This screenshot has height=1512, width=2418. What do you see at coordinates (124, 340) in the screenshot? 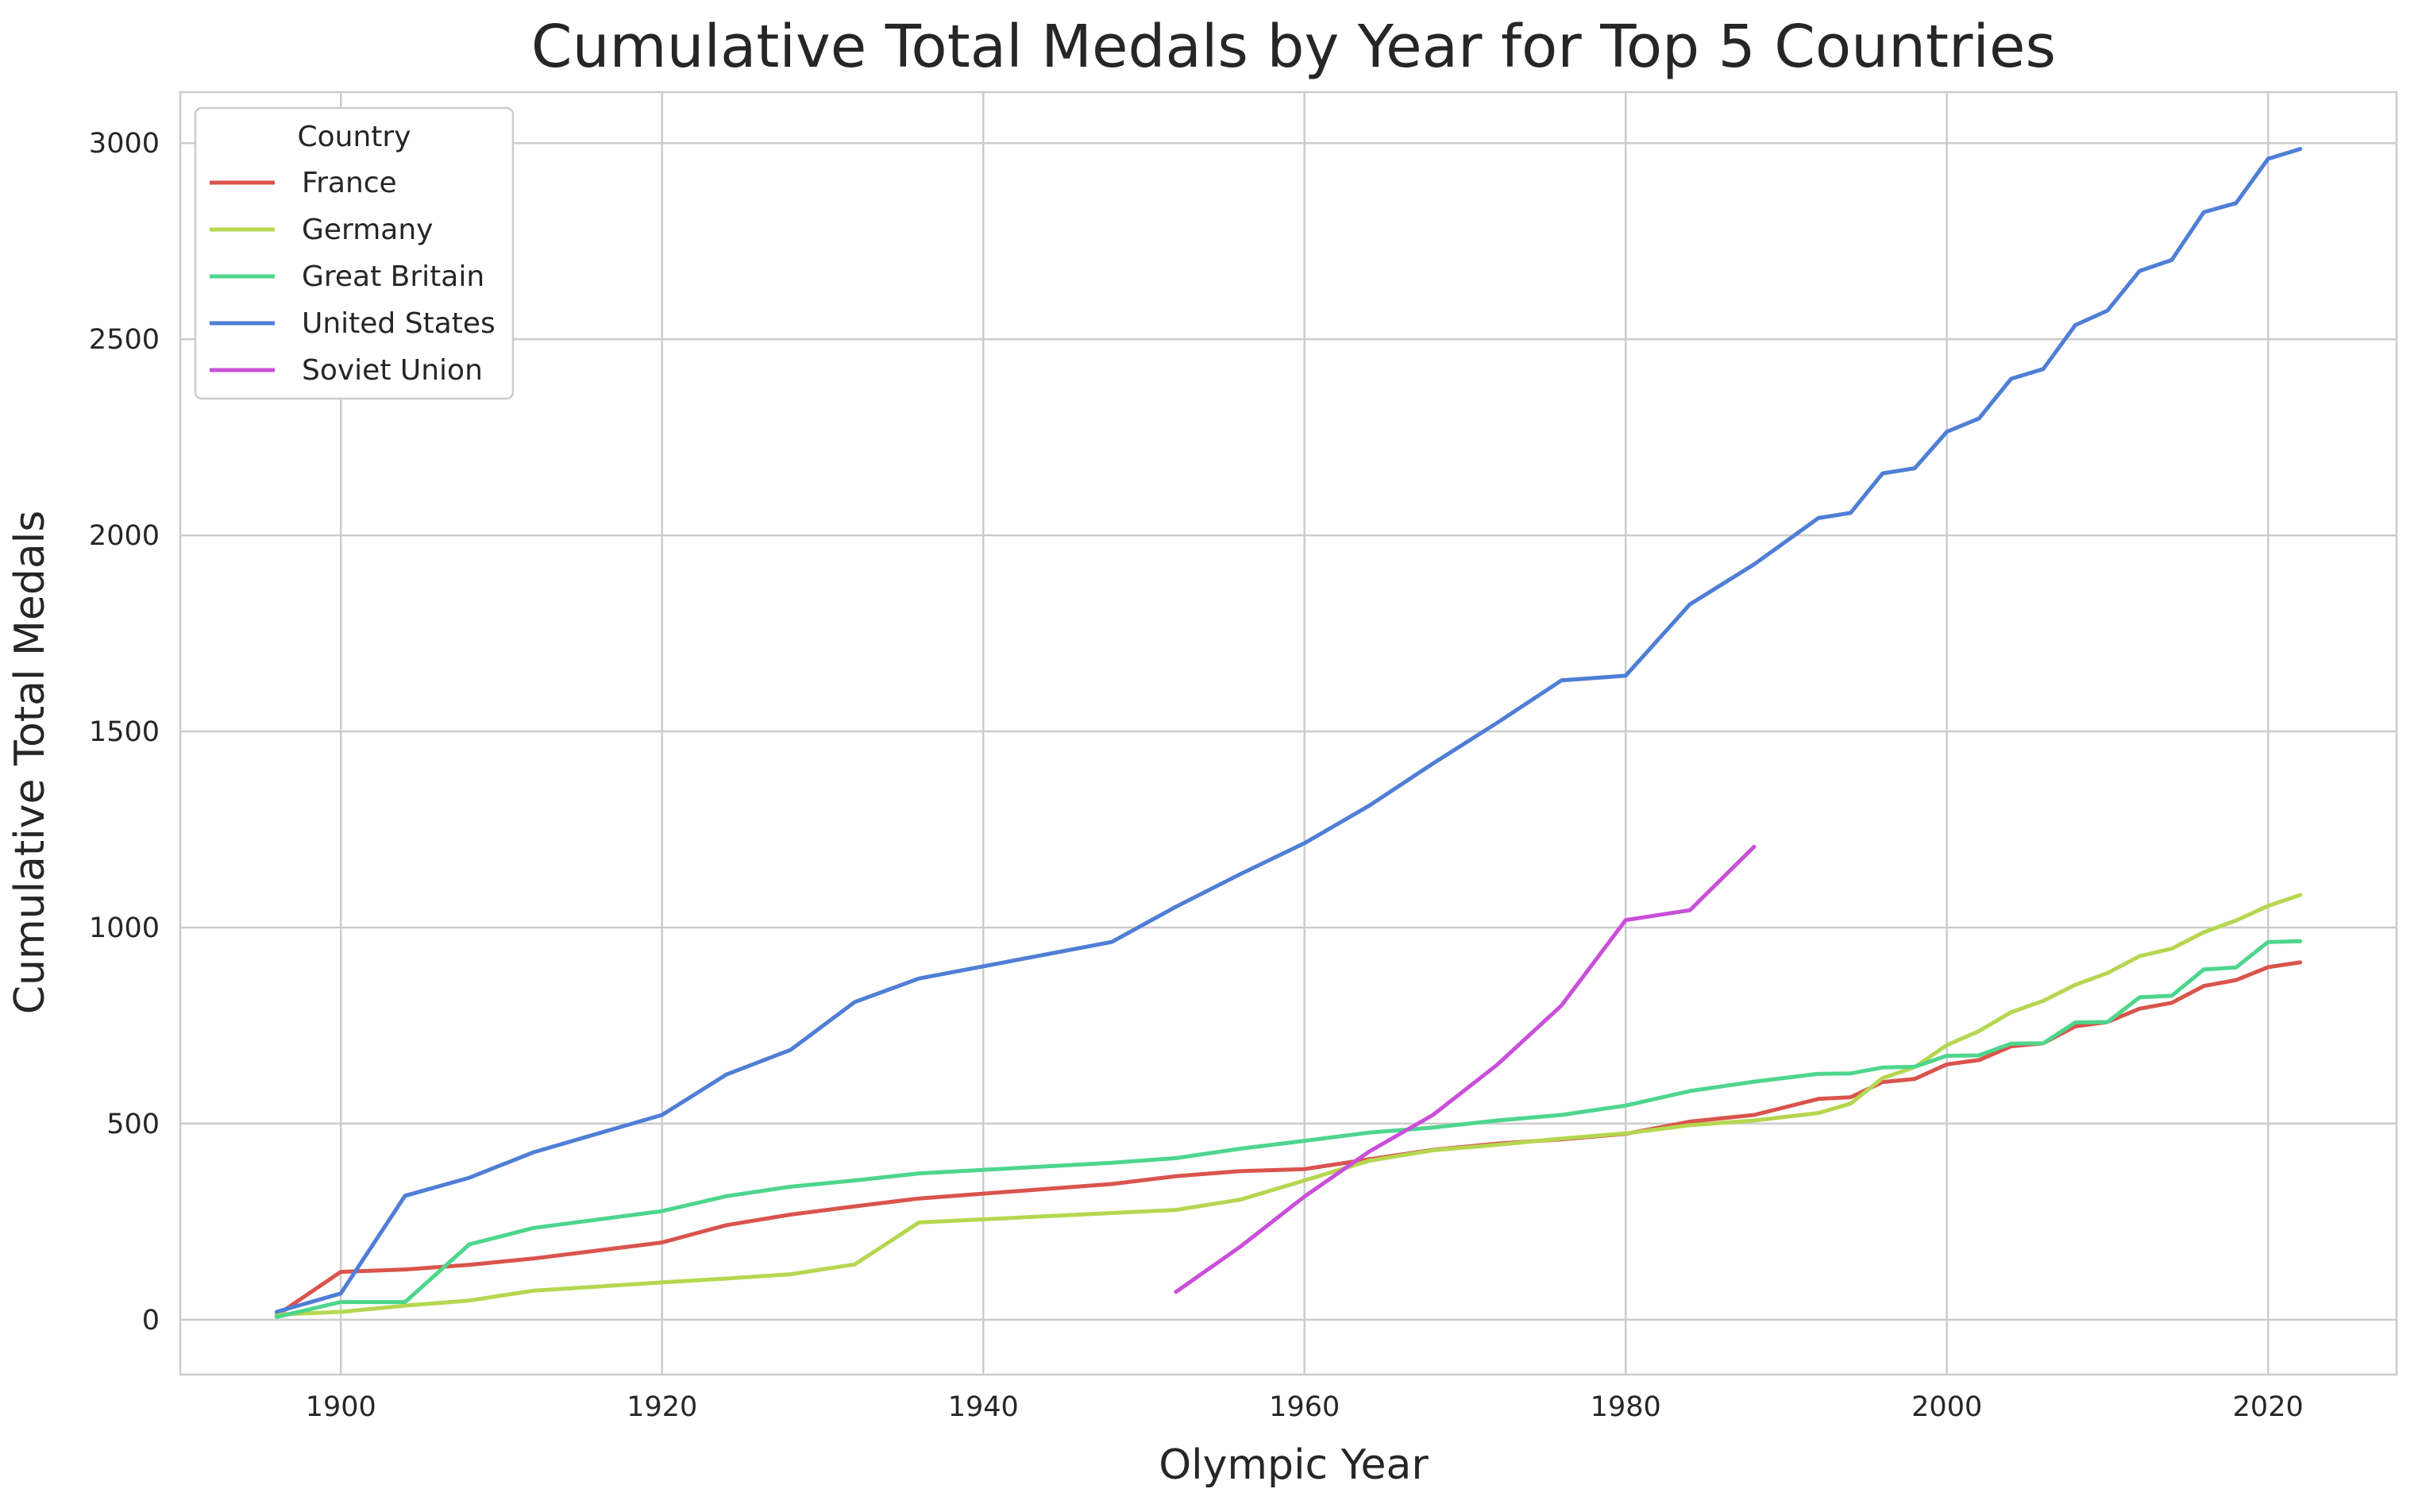
I see `y-tick-label: 2500` at bounding box center [124, 340].